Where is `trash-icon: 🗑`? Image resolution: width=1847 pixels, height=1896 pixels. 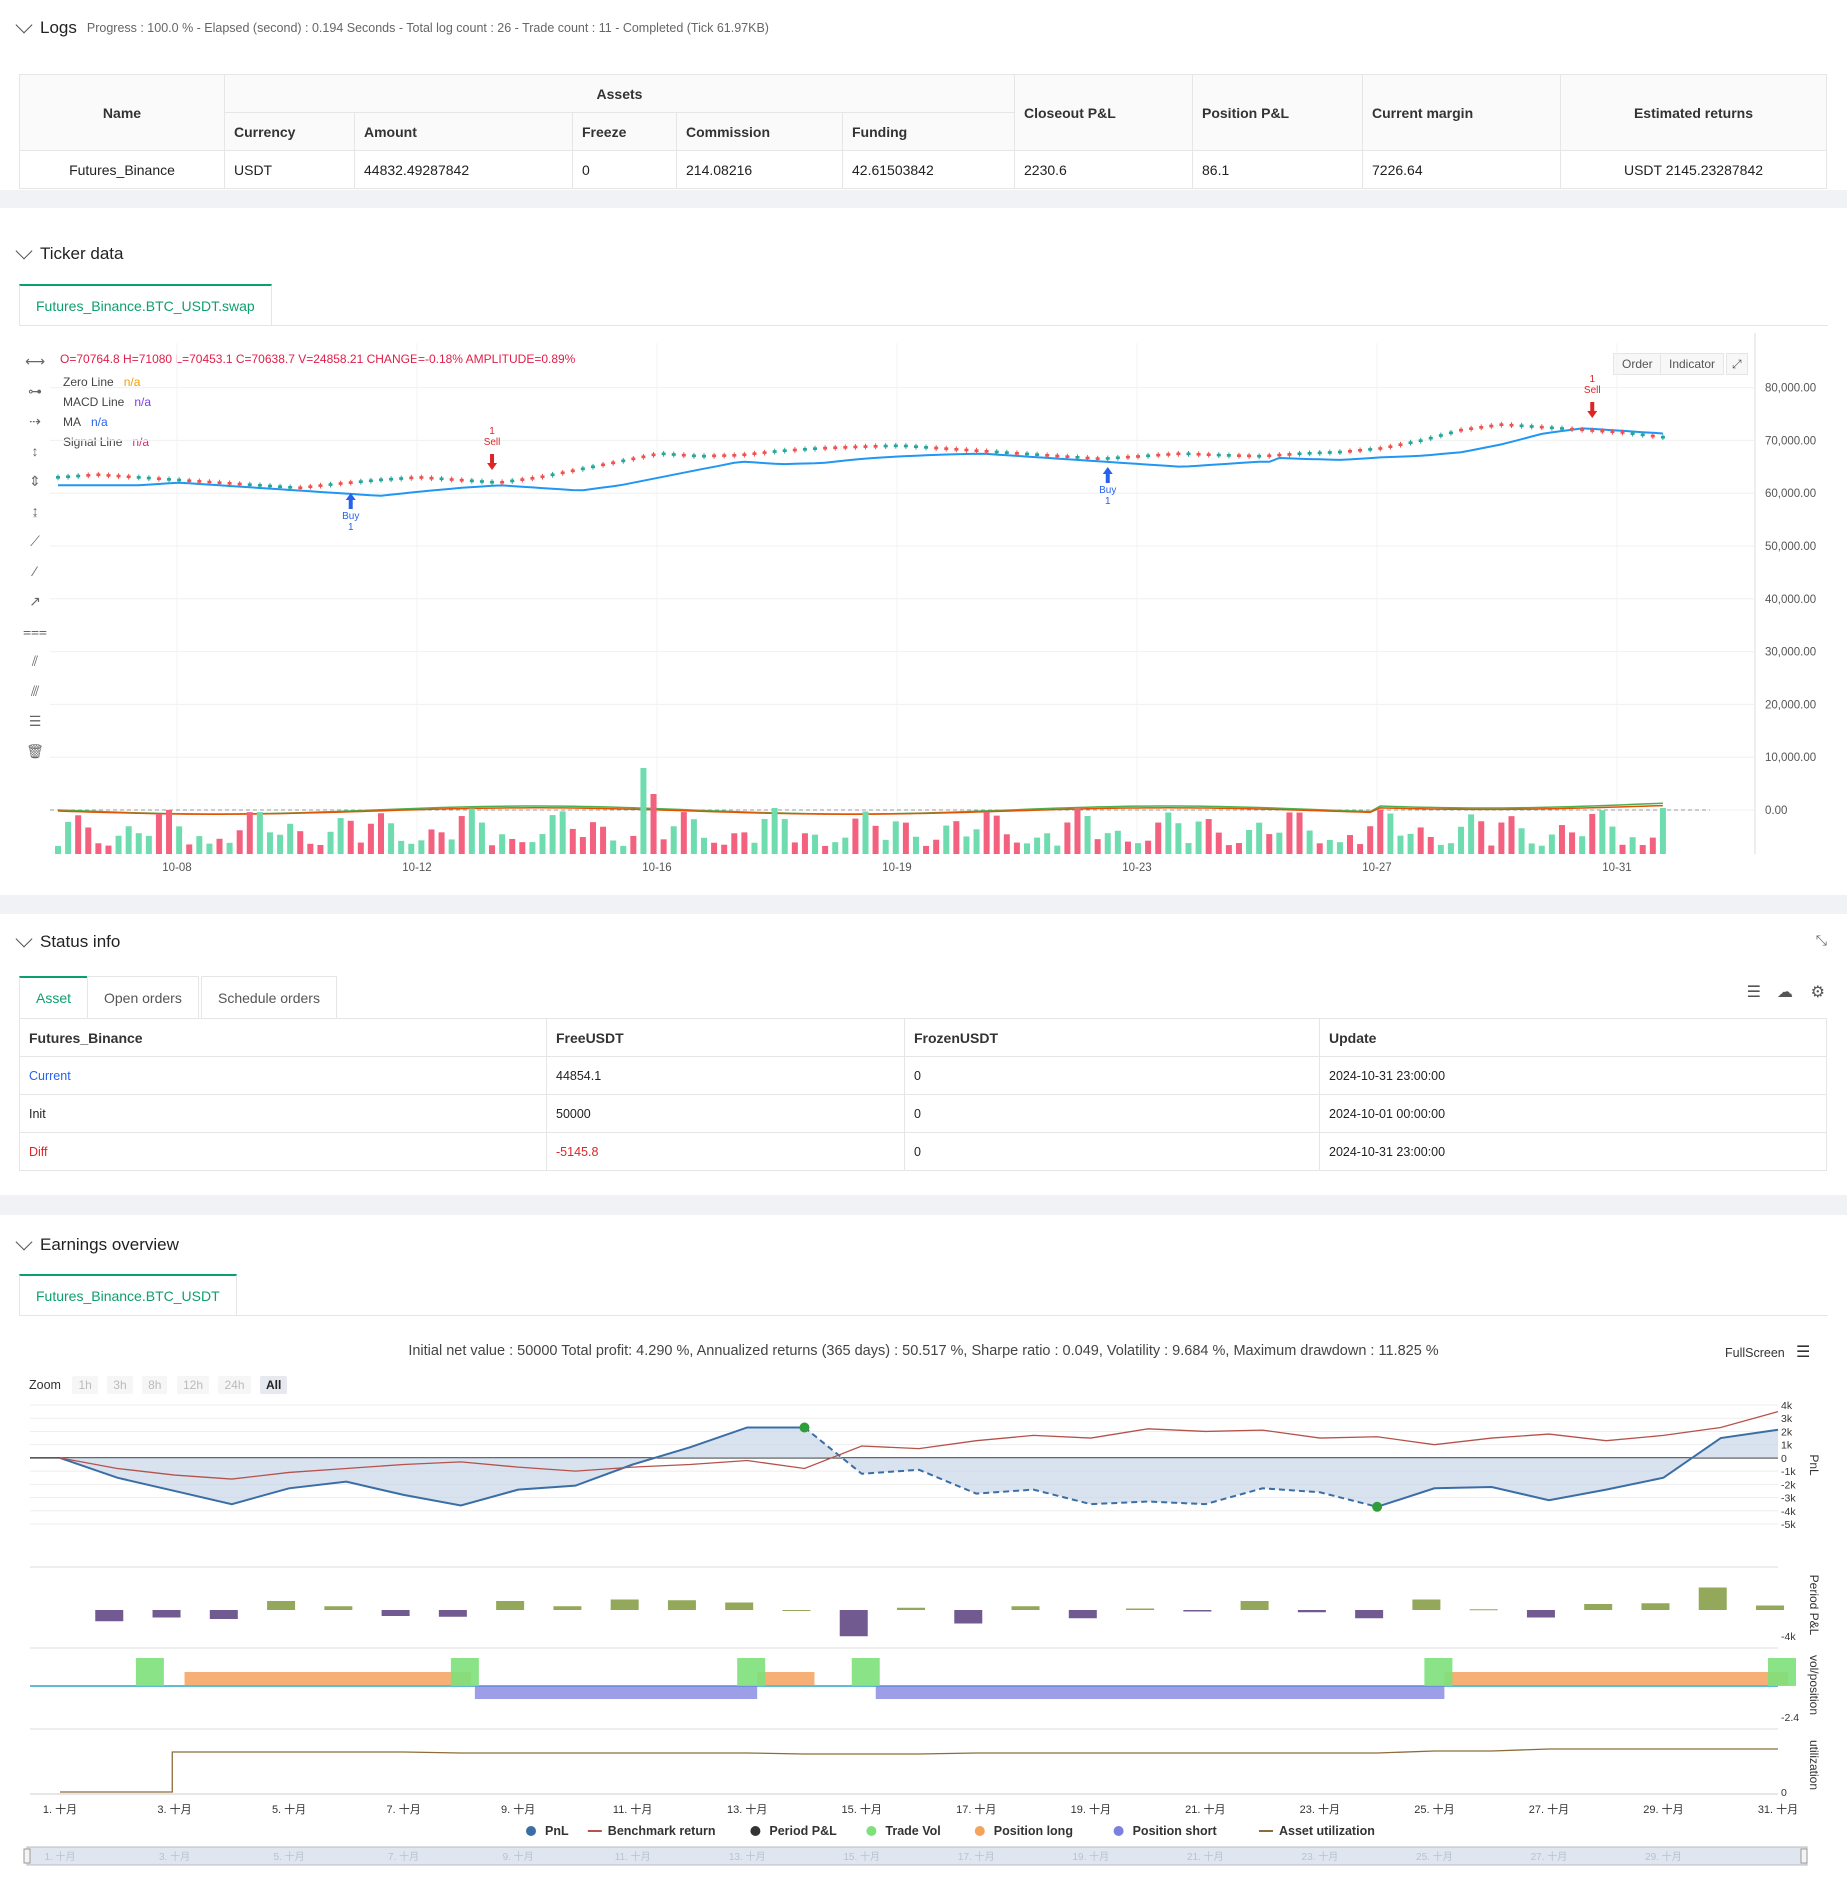 trash-icon: 🗑 is located at coordinates (35, 750).